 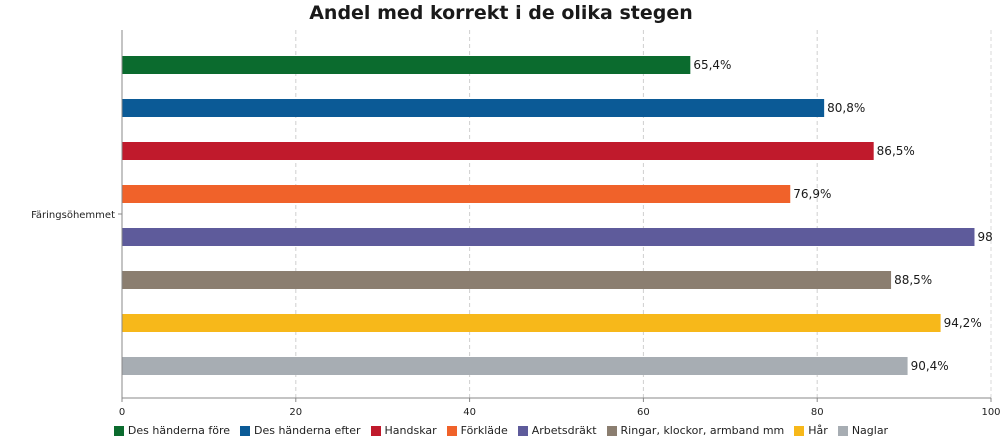 What do you see at coordinates (846, 108) in the screenshot?
I see `data-label: 80,8%` at bounding box center [846, 108].